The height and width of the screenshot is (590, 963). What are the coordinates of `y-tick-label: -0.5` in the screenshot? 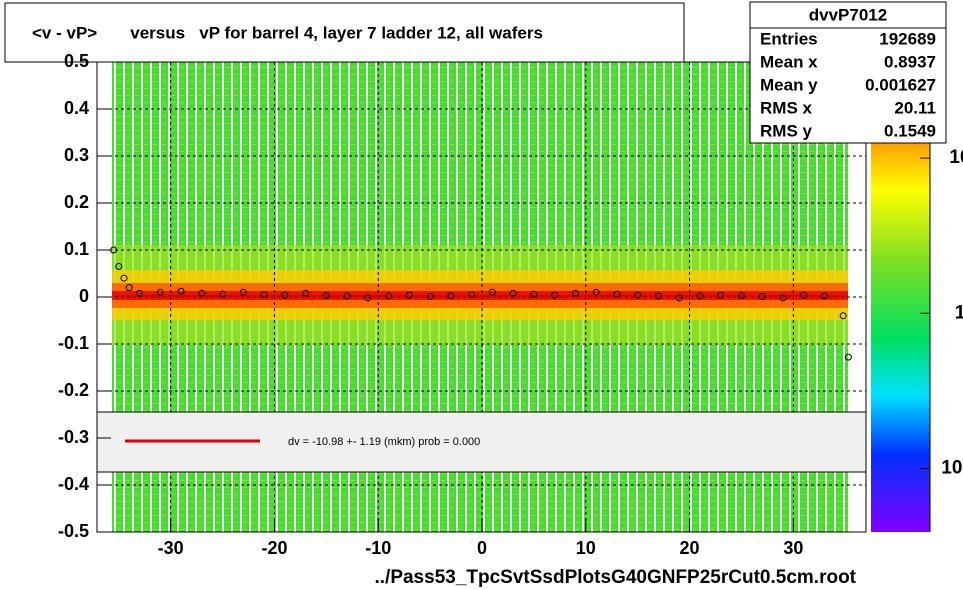 It's located at (73, 531).